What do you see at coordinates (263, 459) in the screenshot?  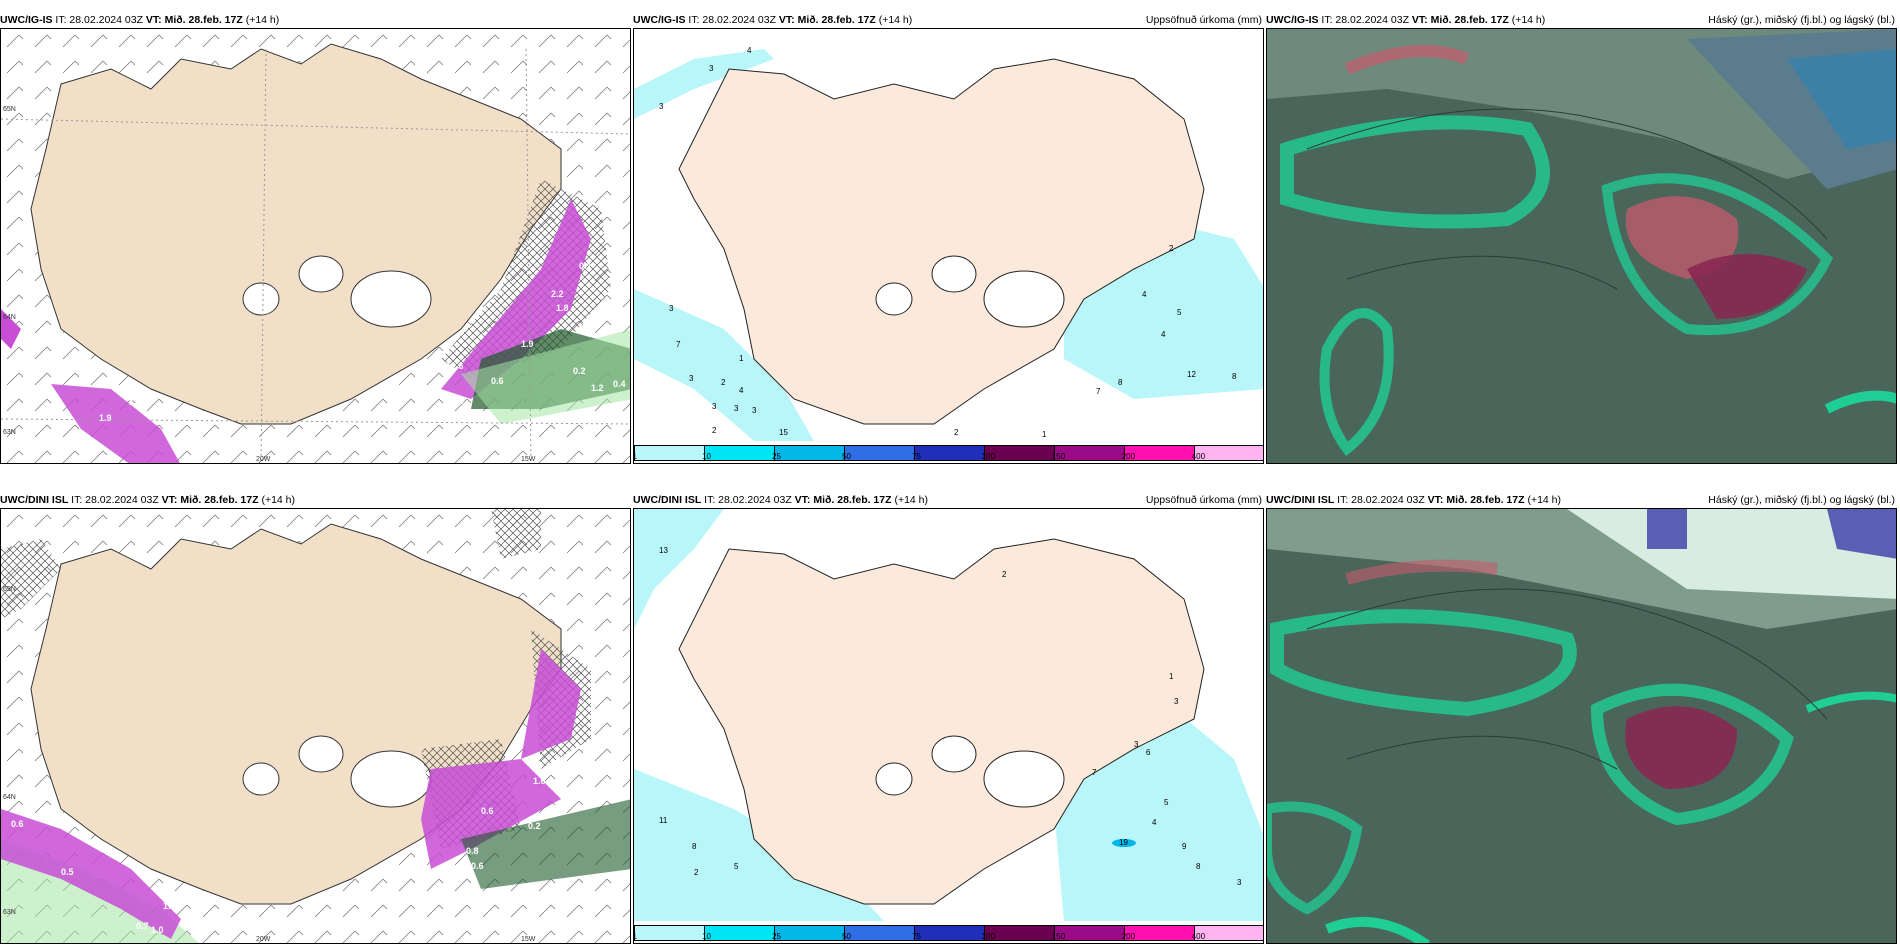 I see `lon-label: 20W` at bounding box center [263, 459].